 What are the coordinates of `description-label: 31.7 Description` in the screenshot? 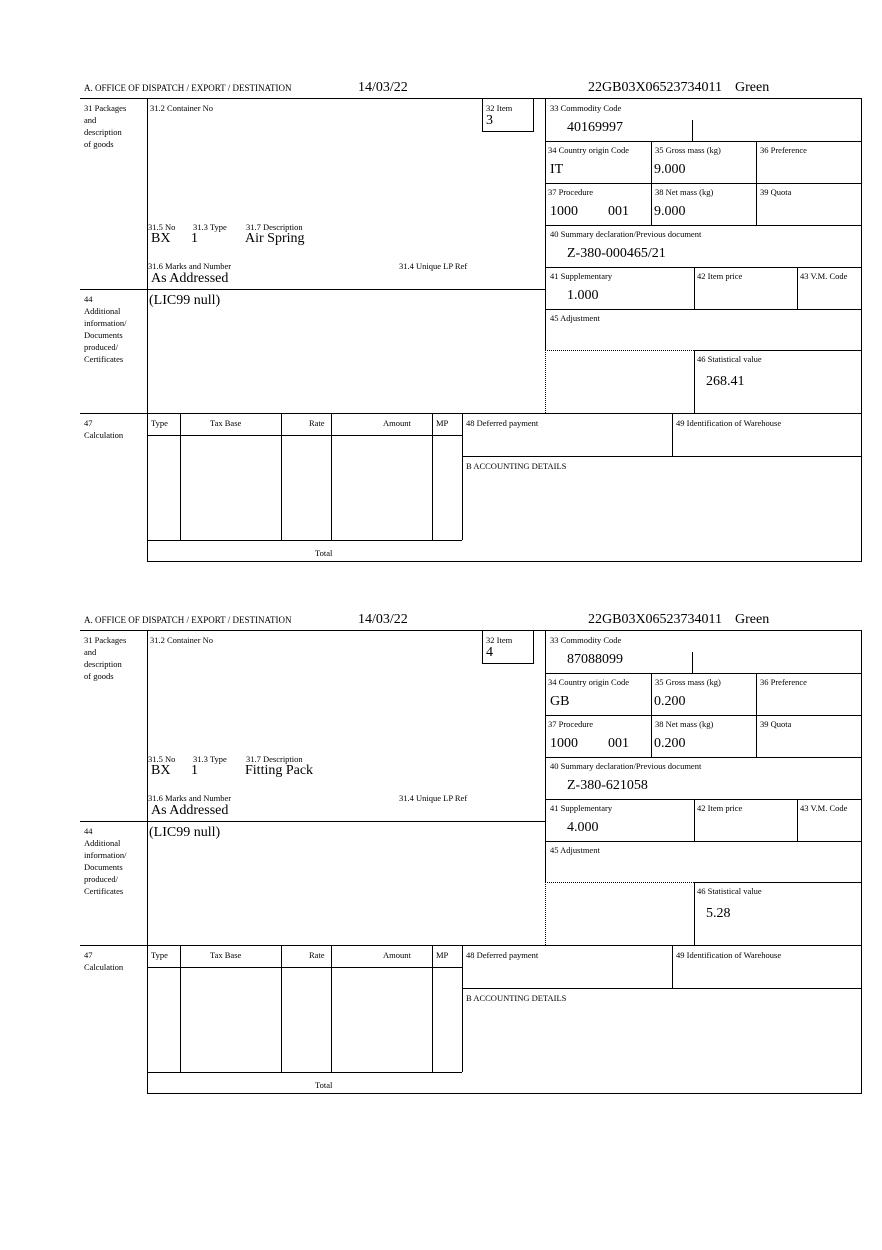 It's located at (274, 227).